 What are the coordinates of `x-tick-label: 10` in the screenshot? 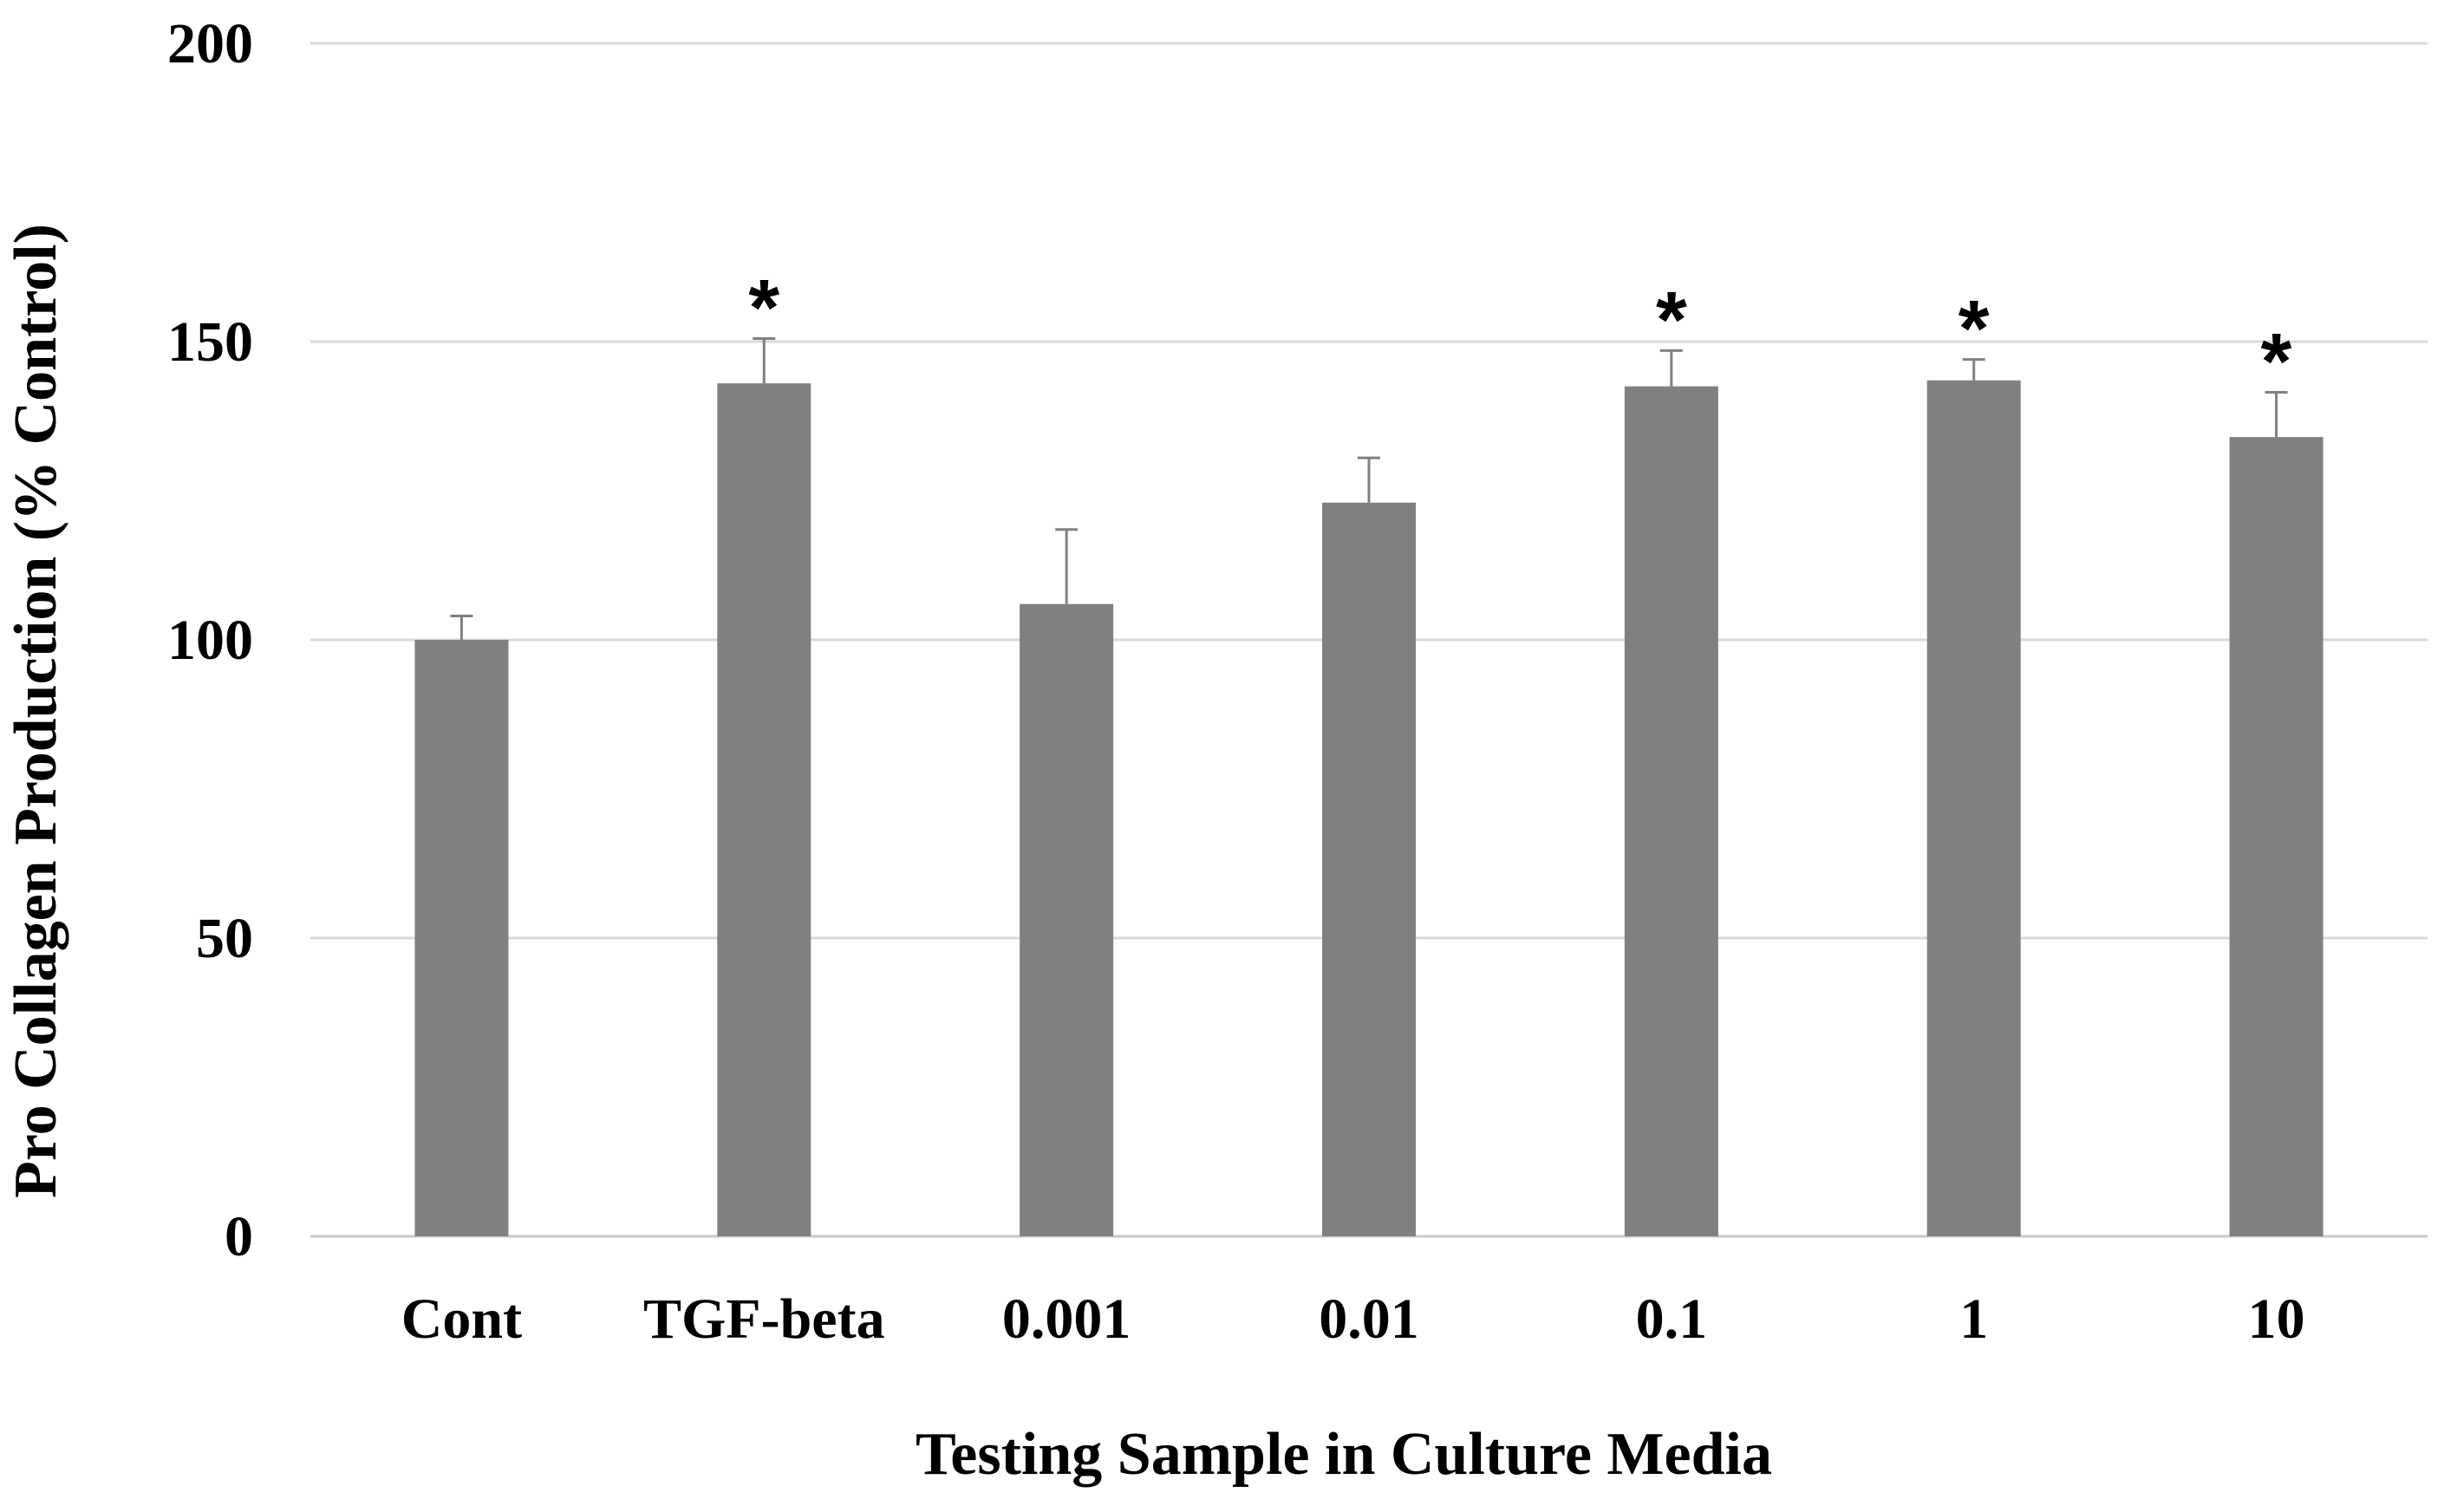 It's located at (2276, 1319).